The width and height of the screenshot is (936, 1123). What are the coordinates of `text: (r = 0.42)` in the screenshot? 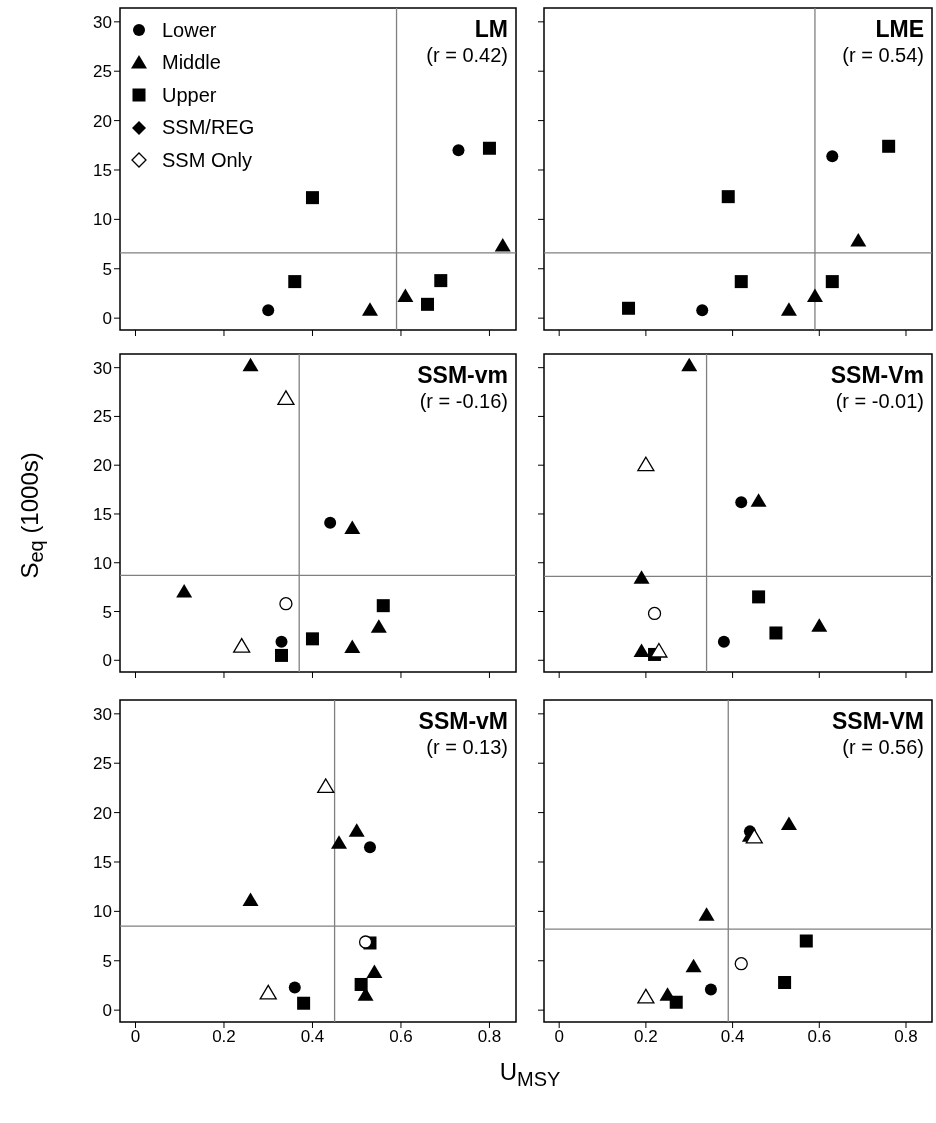 It's located at (467, 55).